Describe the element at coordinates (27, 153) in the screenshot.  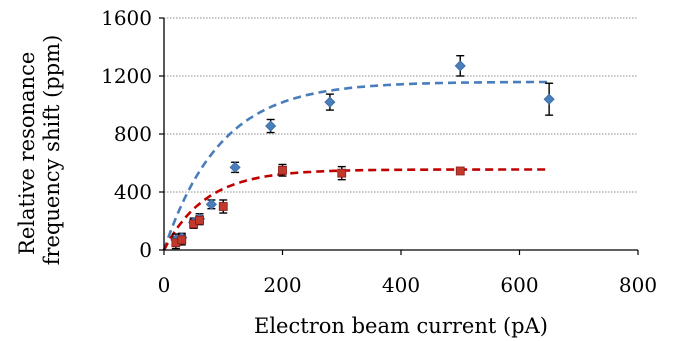
I see `y-axis-title-line-1: Relative resonance` at that location.